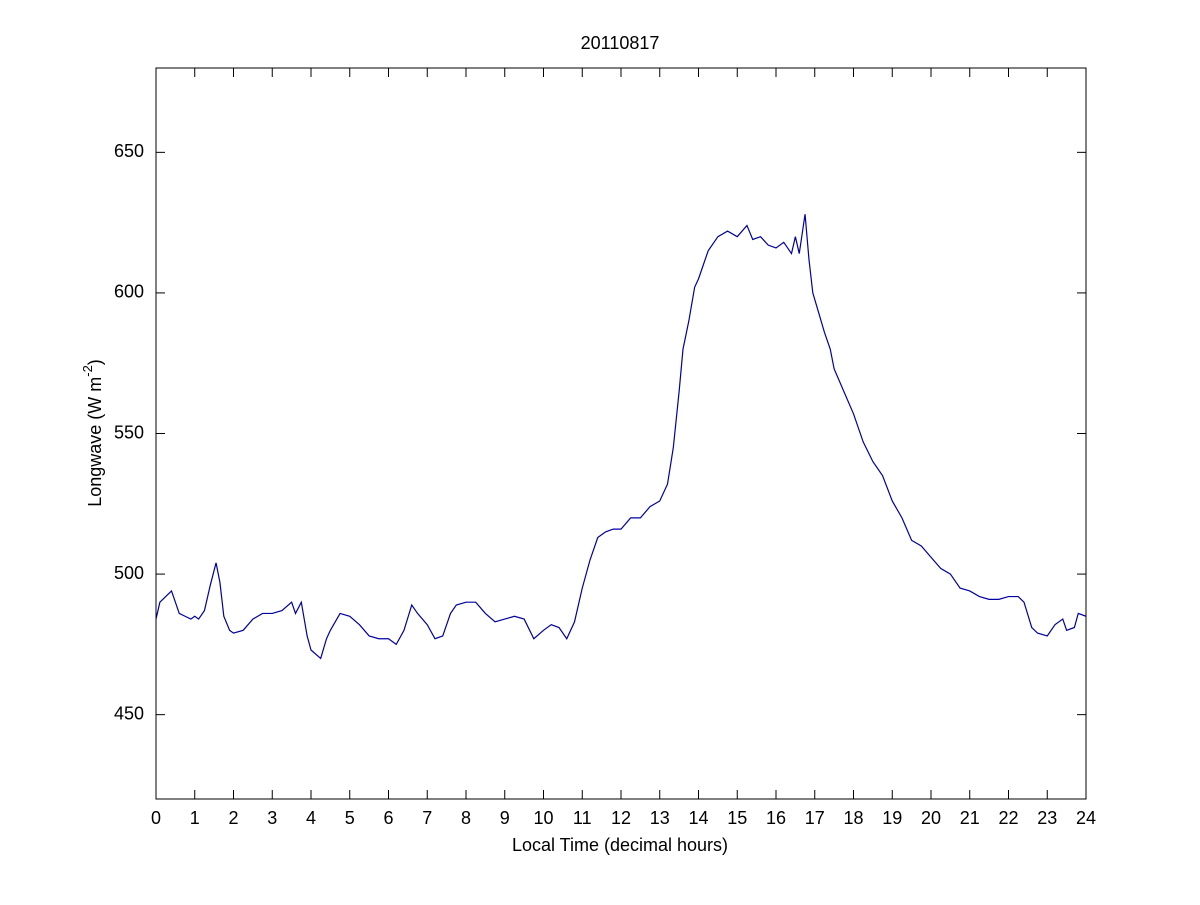 The height and width of the screenshot is (905, 1200). I want to click on x-tick-label: 24, so click(1086, 818).